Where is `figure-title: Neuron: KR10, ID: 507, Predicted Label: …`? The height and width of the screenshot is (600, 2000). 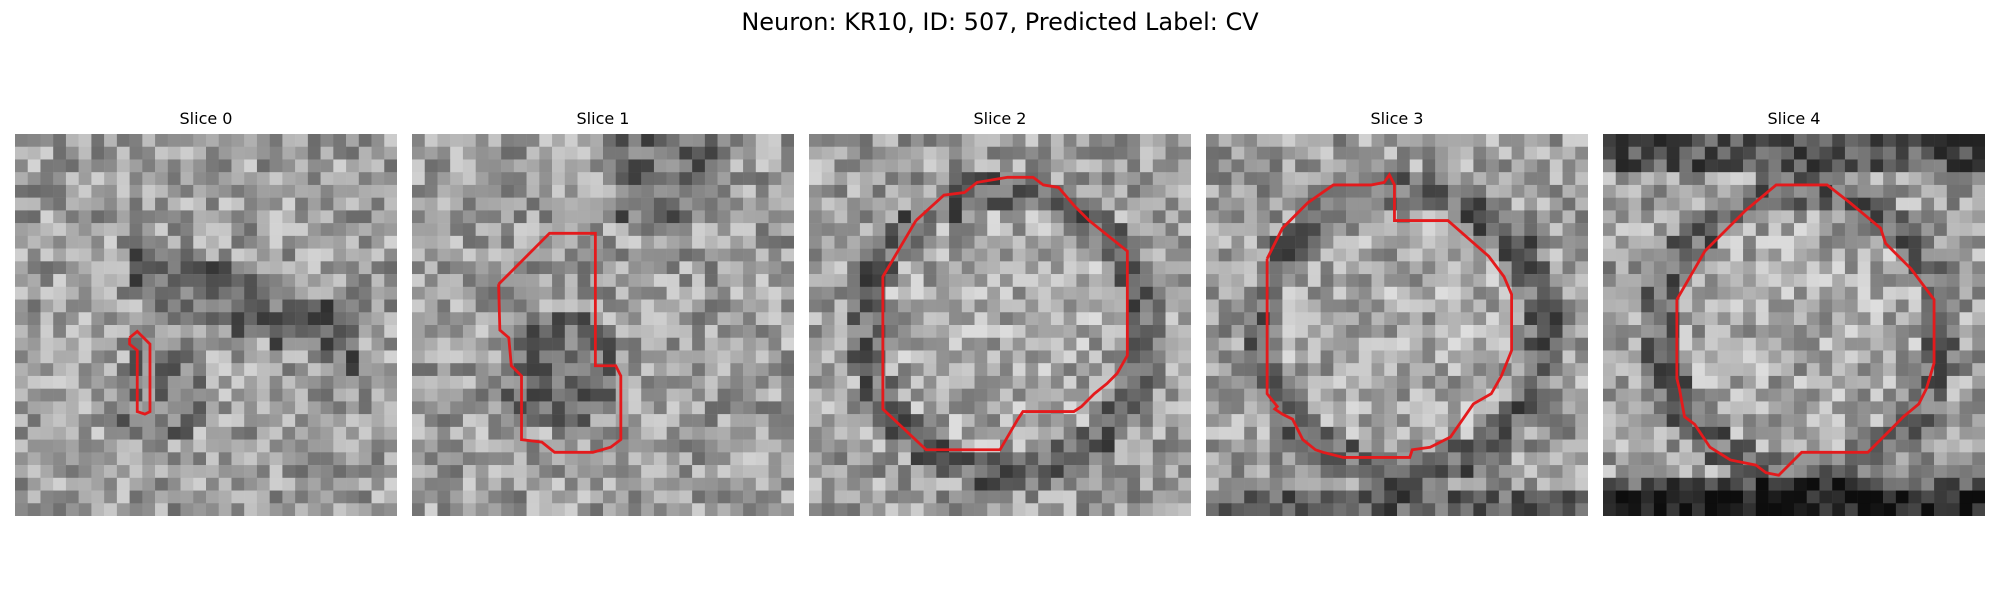
figure-title: Neuron: KR10, ID: 507, Predicted Label: … is located at coordinates (1000, 22).